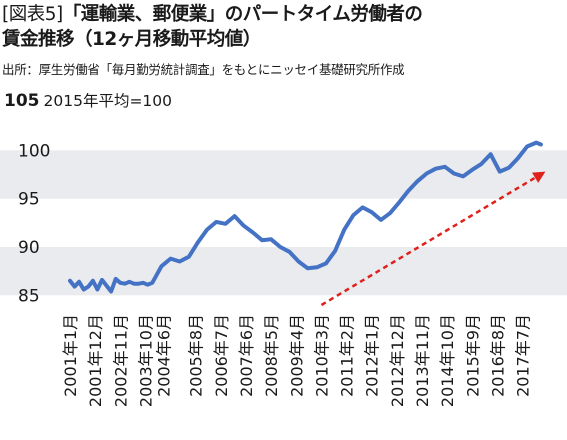 Image resolution: width=567 pixels, height=440 pixels. What do you see at coordinates (221, 355) in the screenshot?
I see `x-tick-label: 2006年7月` at bounding box center [221, 355].